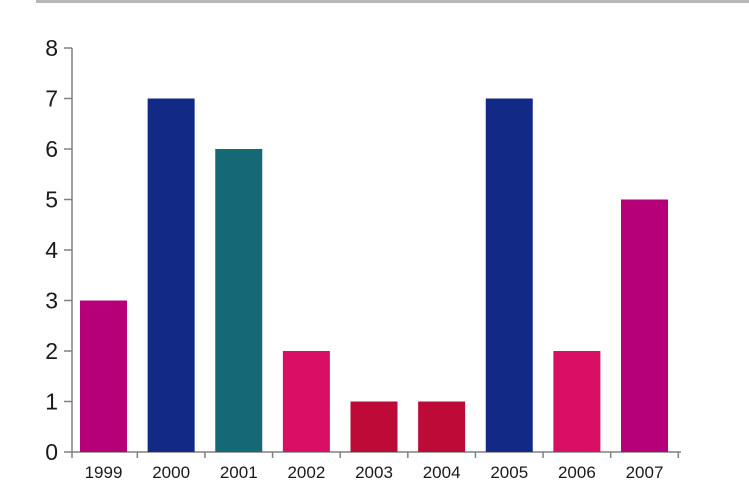 This screenshot has width=749, height=498. What do you see at coordinates (171, 275) in the screenshot?
I see `bar-2000` at bounding box center [171, 275].